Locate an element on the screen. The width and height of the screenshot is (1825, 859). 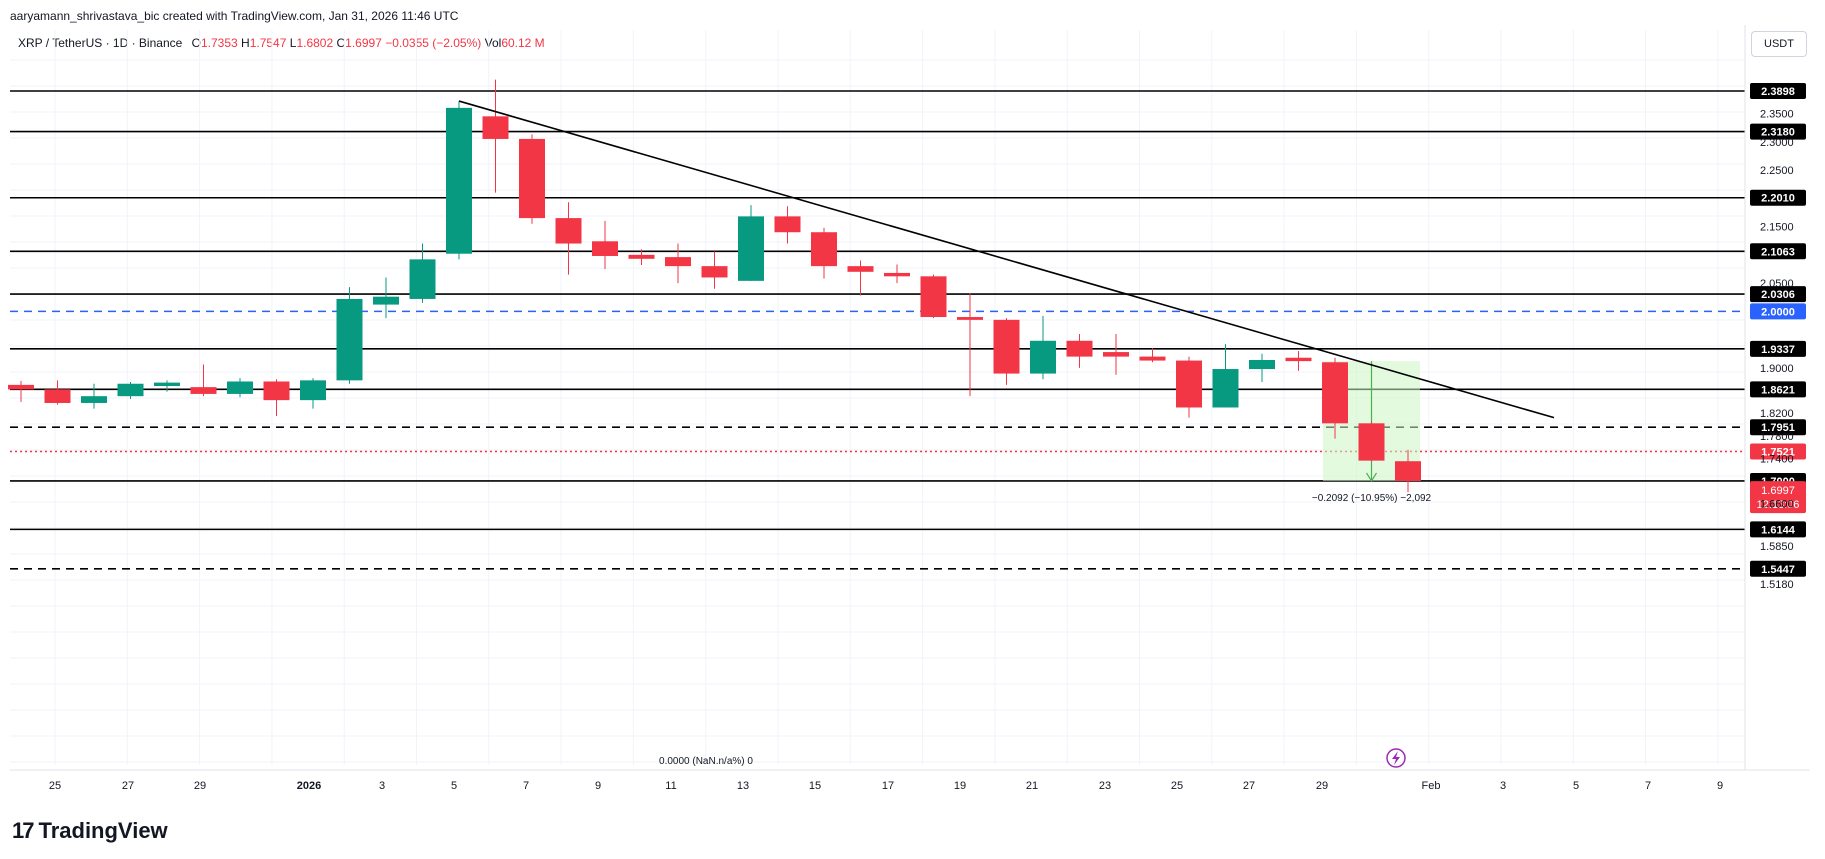
lightning-icon-bolt is located at coordinates (1396, 758).